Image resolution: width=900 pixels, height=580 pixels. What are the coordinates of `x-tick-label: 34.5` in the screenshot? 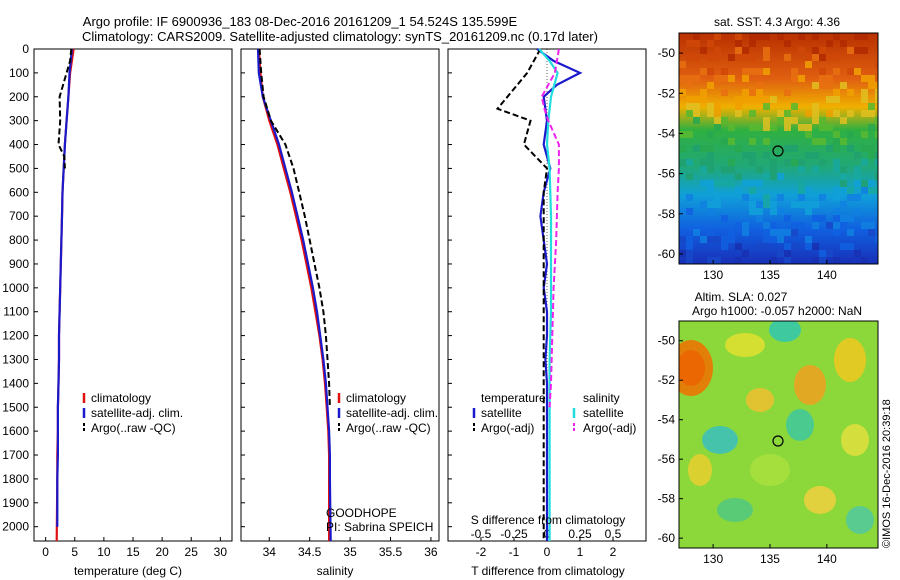 It's located at (310, 552).